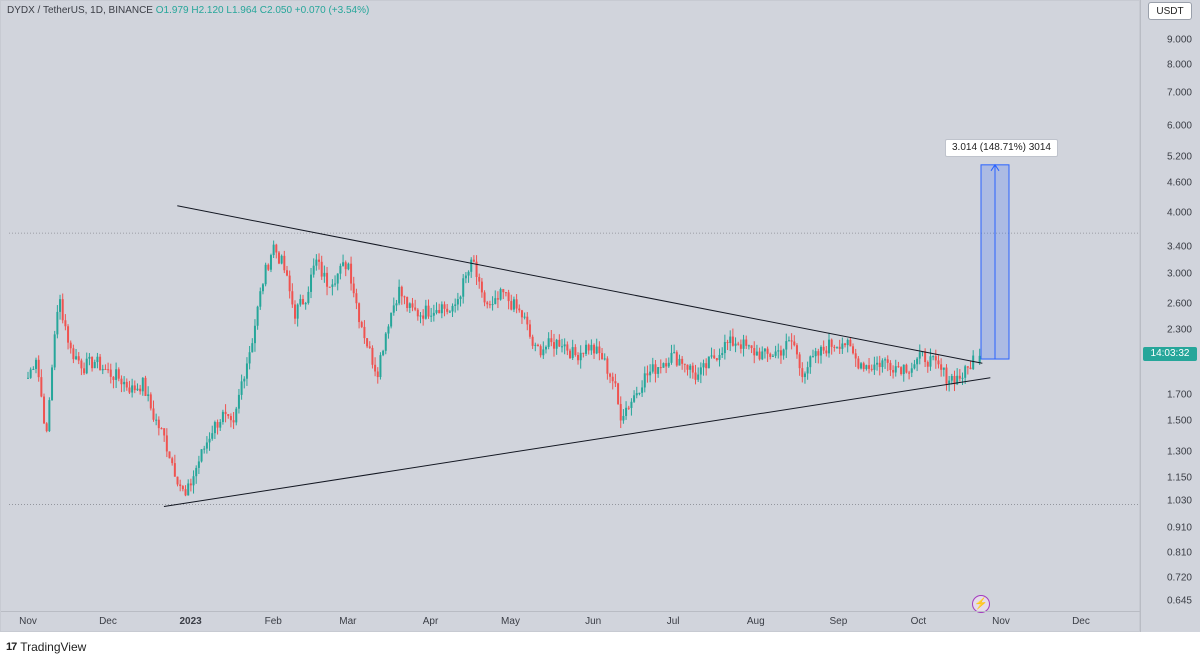 This screenshot has width=1200, height=659. What do you see at coordinates (1179, 274) in the screenshot?
I see `price-tick-label: 3.000` at bounding box center [1179, 274].